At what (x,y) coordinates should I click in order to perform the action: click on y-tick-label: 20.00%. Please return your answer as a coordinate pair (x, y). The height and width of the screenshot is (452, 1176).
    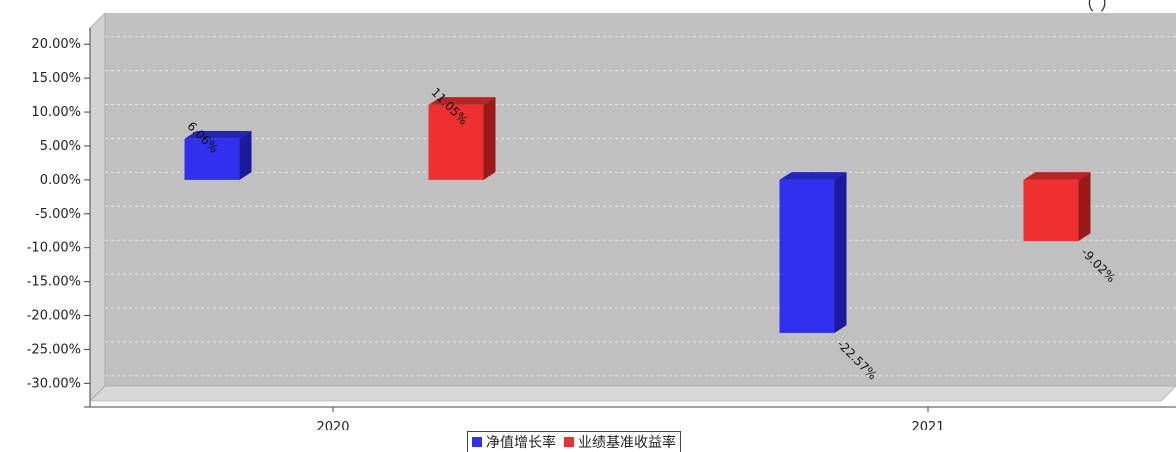
    Looking at the image, I should click on (56, 44).